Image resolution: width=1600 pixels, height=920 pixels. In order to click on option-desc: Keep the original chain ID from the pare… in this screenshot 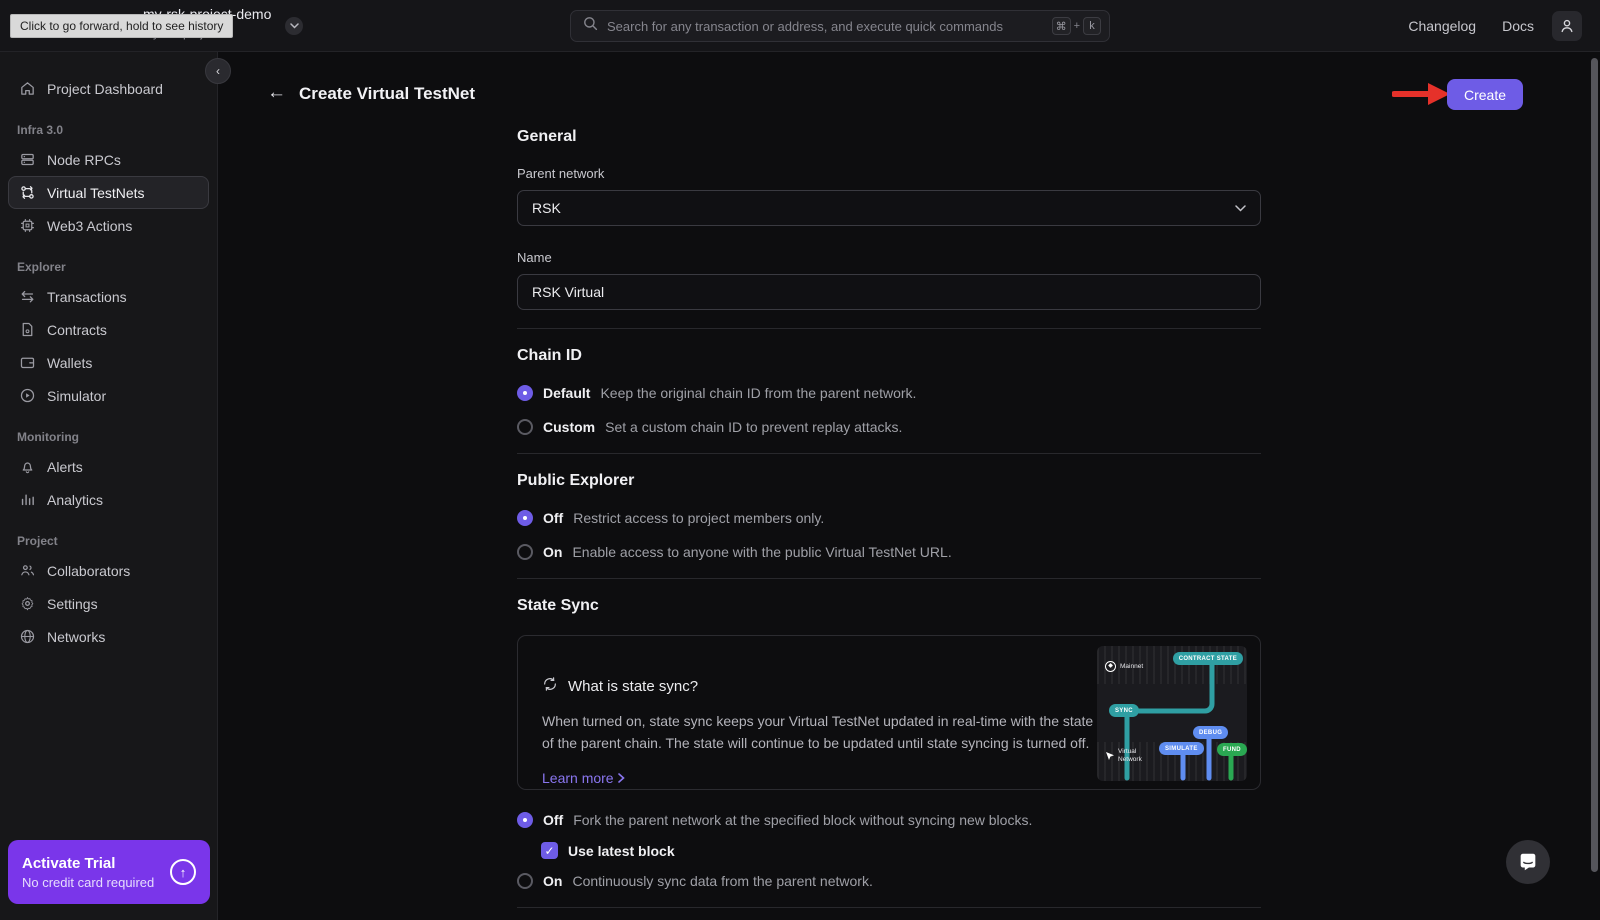, I will do `click(758, 393)`.